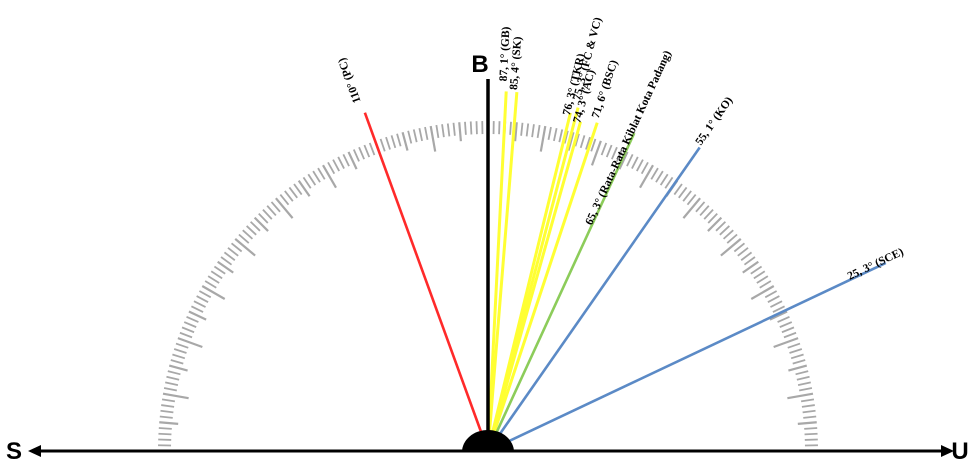 The width and height of the screenshot is (969, 461). Describe the element at coordinates (628, 138) in the screenshot. I see `ray-label-avg: 65, 3° (Rata-Rata Kiblat Kota Padang)` at that location.